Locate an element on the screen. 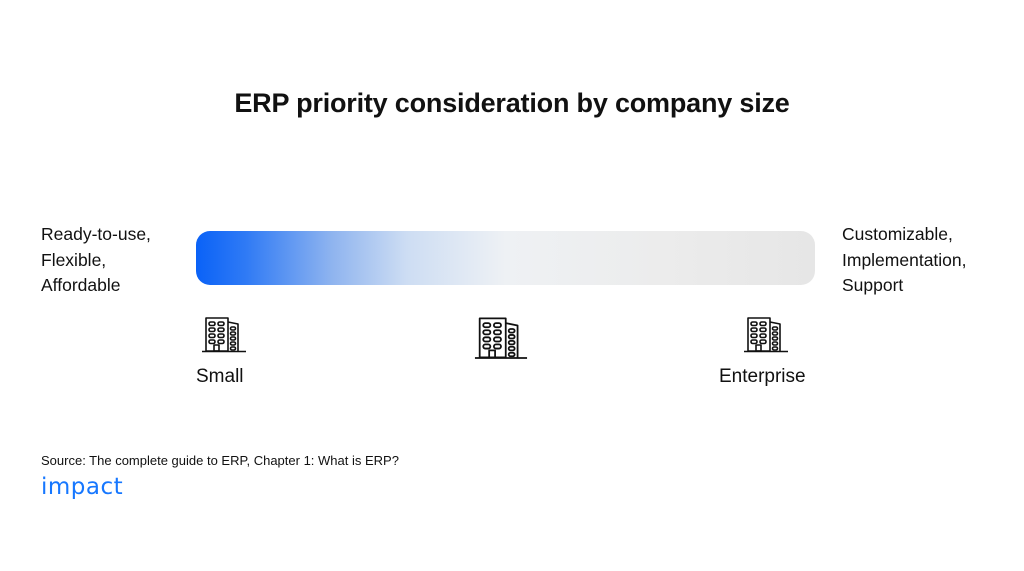 Image resolution: width=1024 pixels, height=571 pixels. small-label: Small is located at coordinates (220, 376).